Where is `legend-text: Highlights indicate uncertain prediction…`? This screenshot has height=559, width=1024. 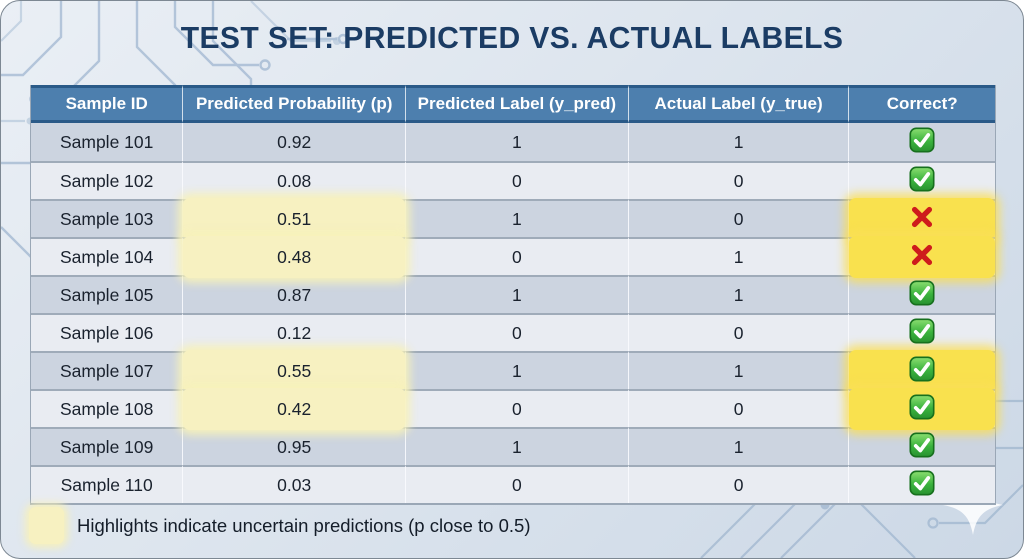 legend-text: Highlights indicate uncertain prediction… is located at coordinates (304, 525).